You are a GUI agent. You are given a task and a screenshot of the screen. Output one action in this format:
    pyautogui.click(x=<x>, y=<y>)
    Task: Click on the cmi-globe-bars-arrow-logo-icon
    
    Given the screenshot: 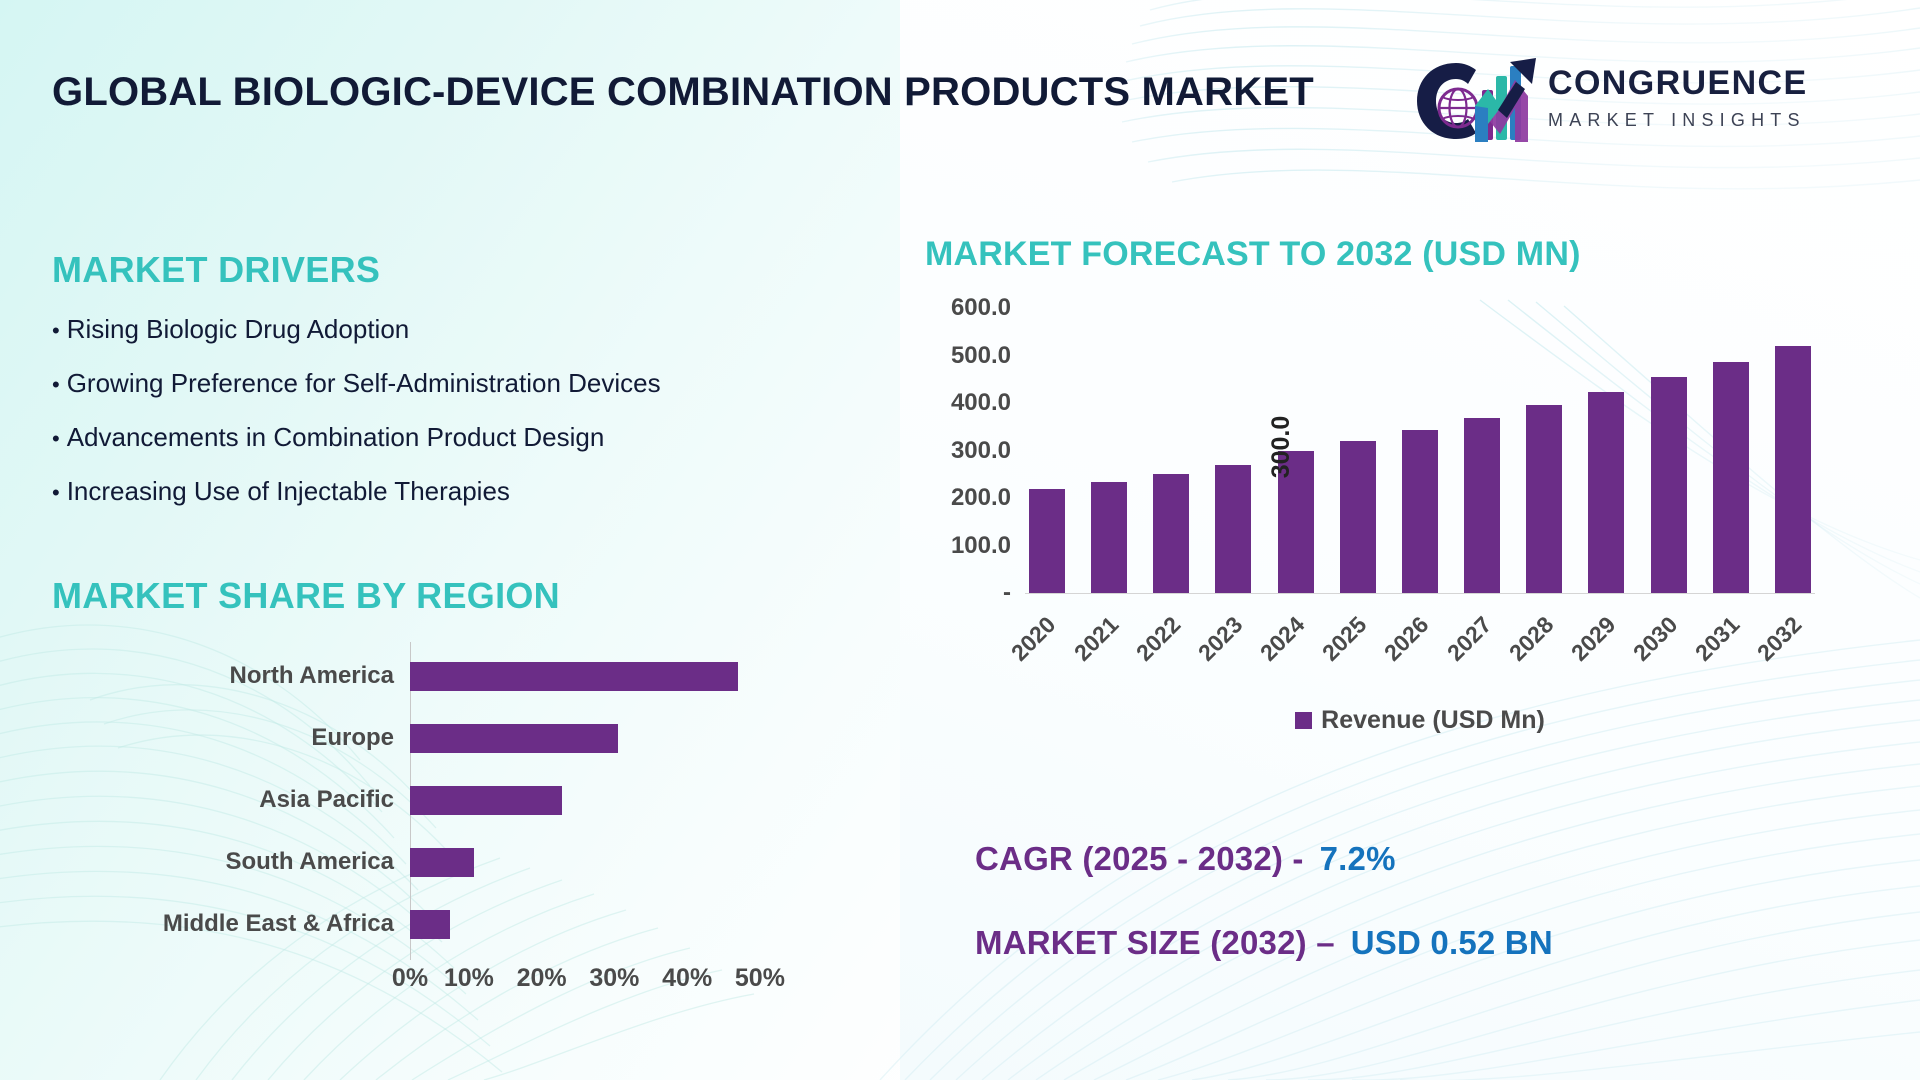 What is the action you would take?
    pyautogui.click(x=1475, y=99)
    